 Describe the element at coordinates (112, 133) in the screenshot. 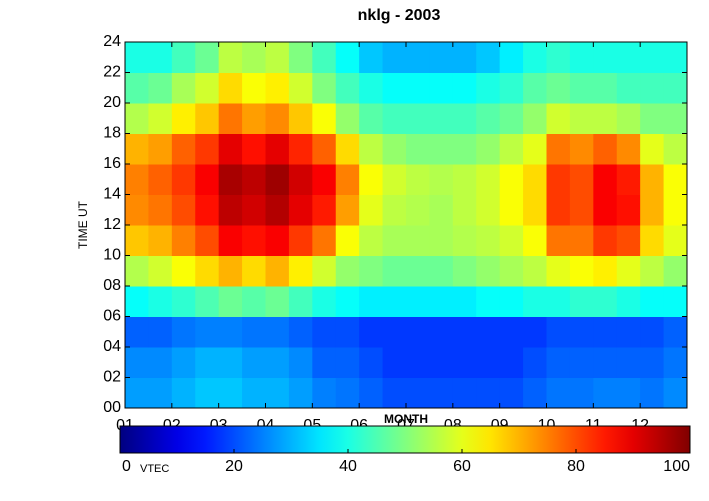

I see `y-tick-label: 18` at that location.